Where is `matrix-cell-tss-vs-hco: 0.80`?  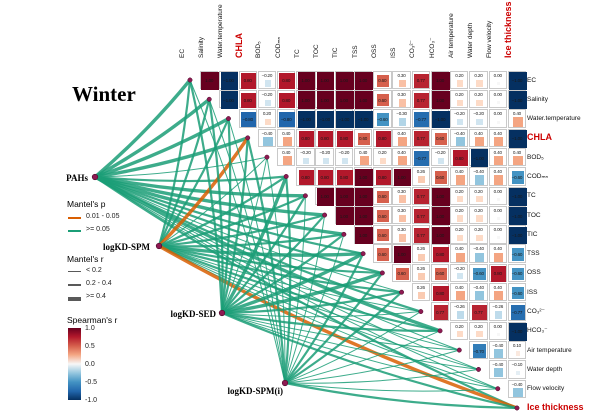
matrix-cell-tss-vs-hco: 0.80 is located at coordinates (440, 253).